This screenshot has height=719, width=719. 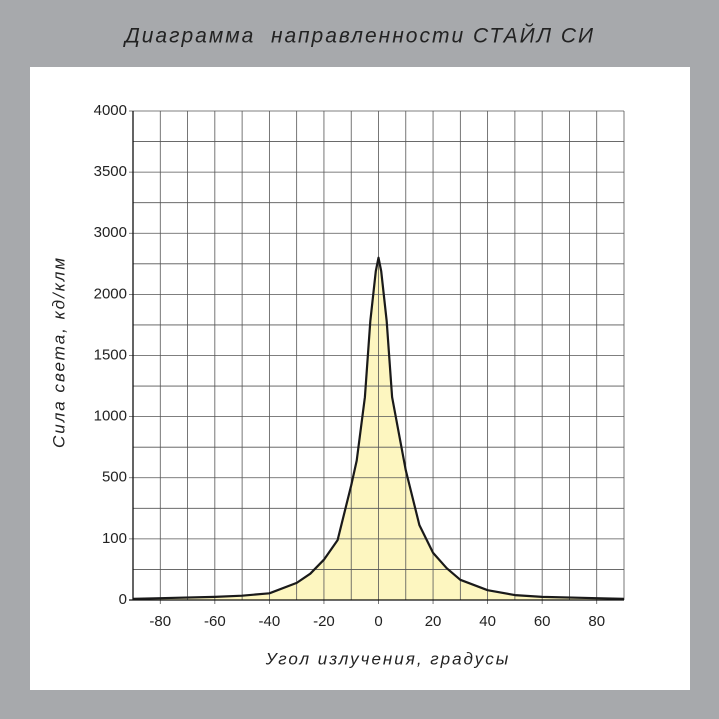 What do you see at coordinates (160, 621) in the screenshot?
I see `x-tick-label: -80` at bounding box center [160, 621].